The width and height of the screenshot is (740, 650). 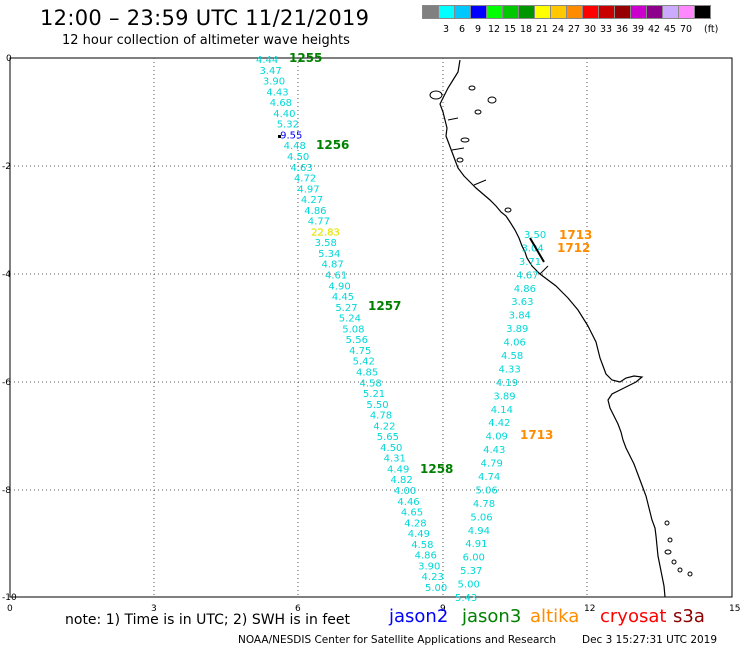 What do you see at coordinates (154, 609) in the screenshot?
I see `x-axis-label: 3` at bounding box center [154, 609].